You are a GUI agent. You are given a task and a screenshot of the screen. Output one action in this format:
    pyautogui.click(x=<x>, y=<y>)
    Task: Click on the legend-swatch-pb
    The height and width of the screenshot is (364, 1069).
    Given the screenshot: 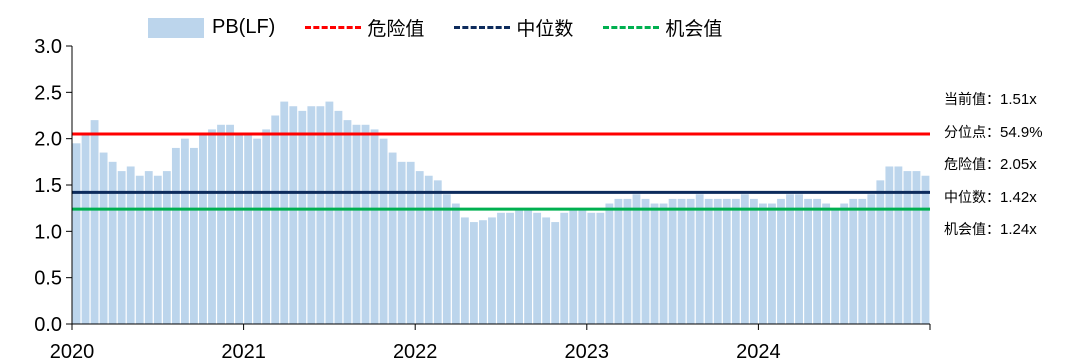 What is the action you would take?
    pyautogui.click(x=176, y=27)
    